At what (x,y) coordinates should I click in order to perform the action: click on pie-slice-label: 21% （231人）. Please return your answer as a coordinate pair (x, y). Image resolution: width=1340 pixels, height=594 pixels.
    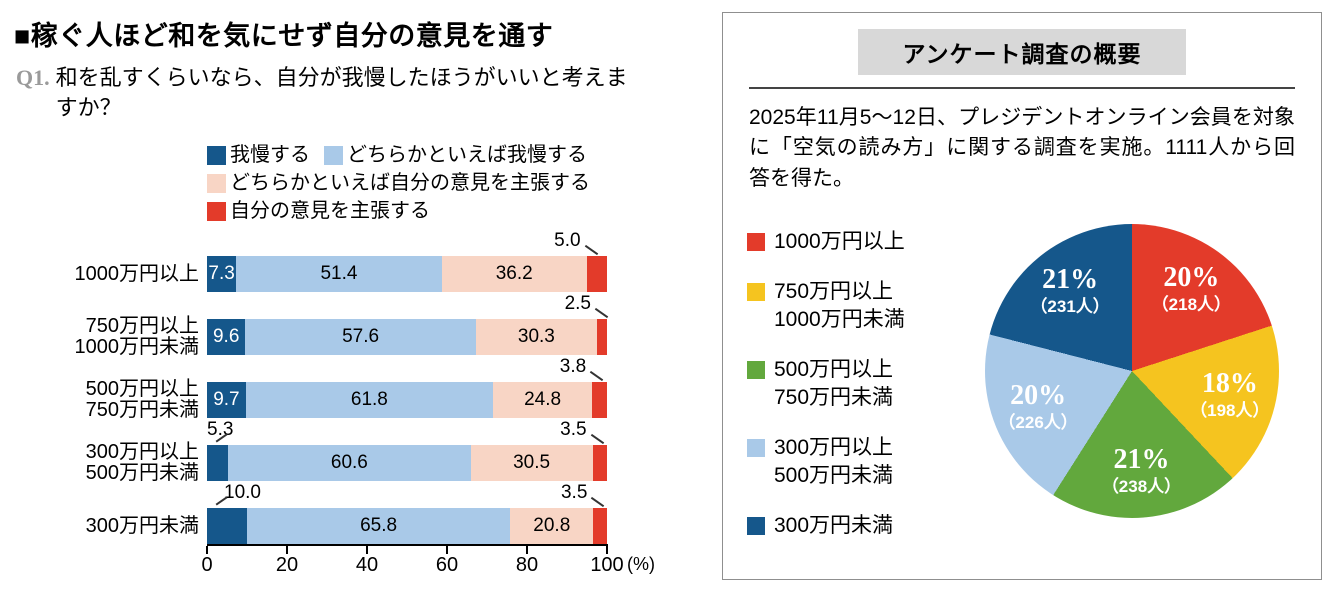
    Looking at the image, I should click on (1070, 290).